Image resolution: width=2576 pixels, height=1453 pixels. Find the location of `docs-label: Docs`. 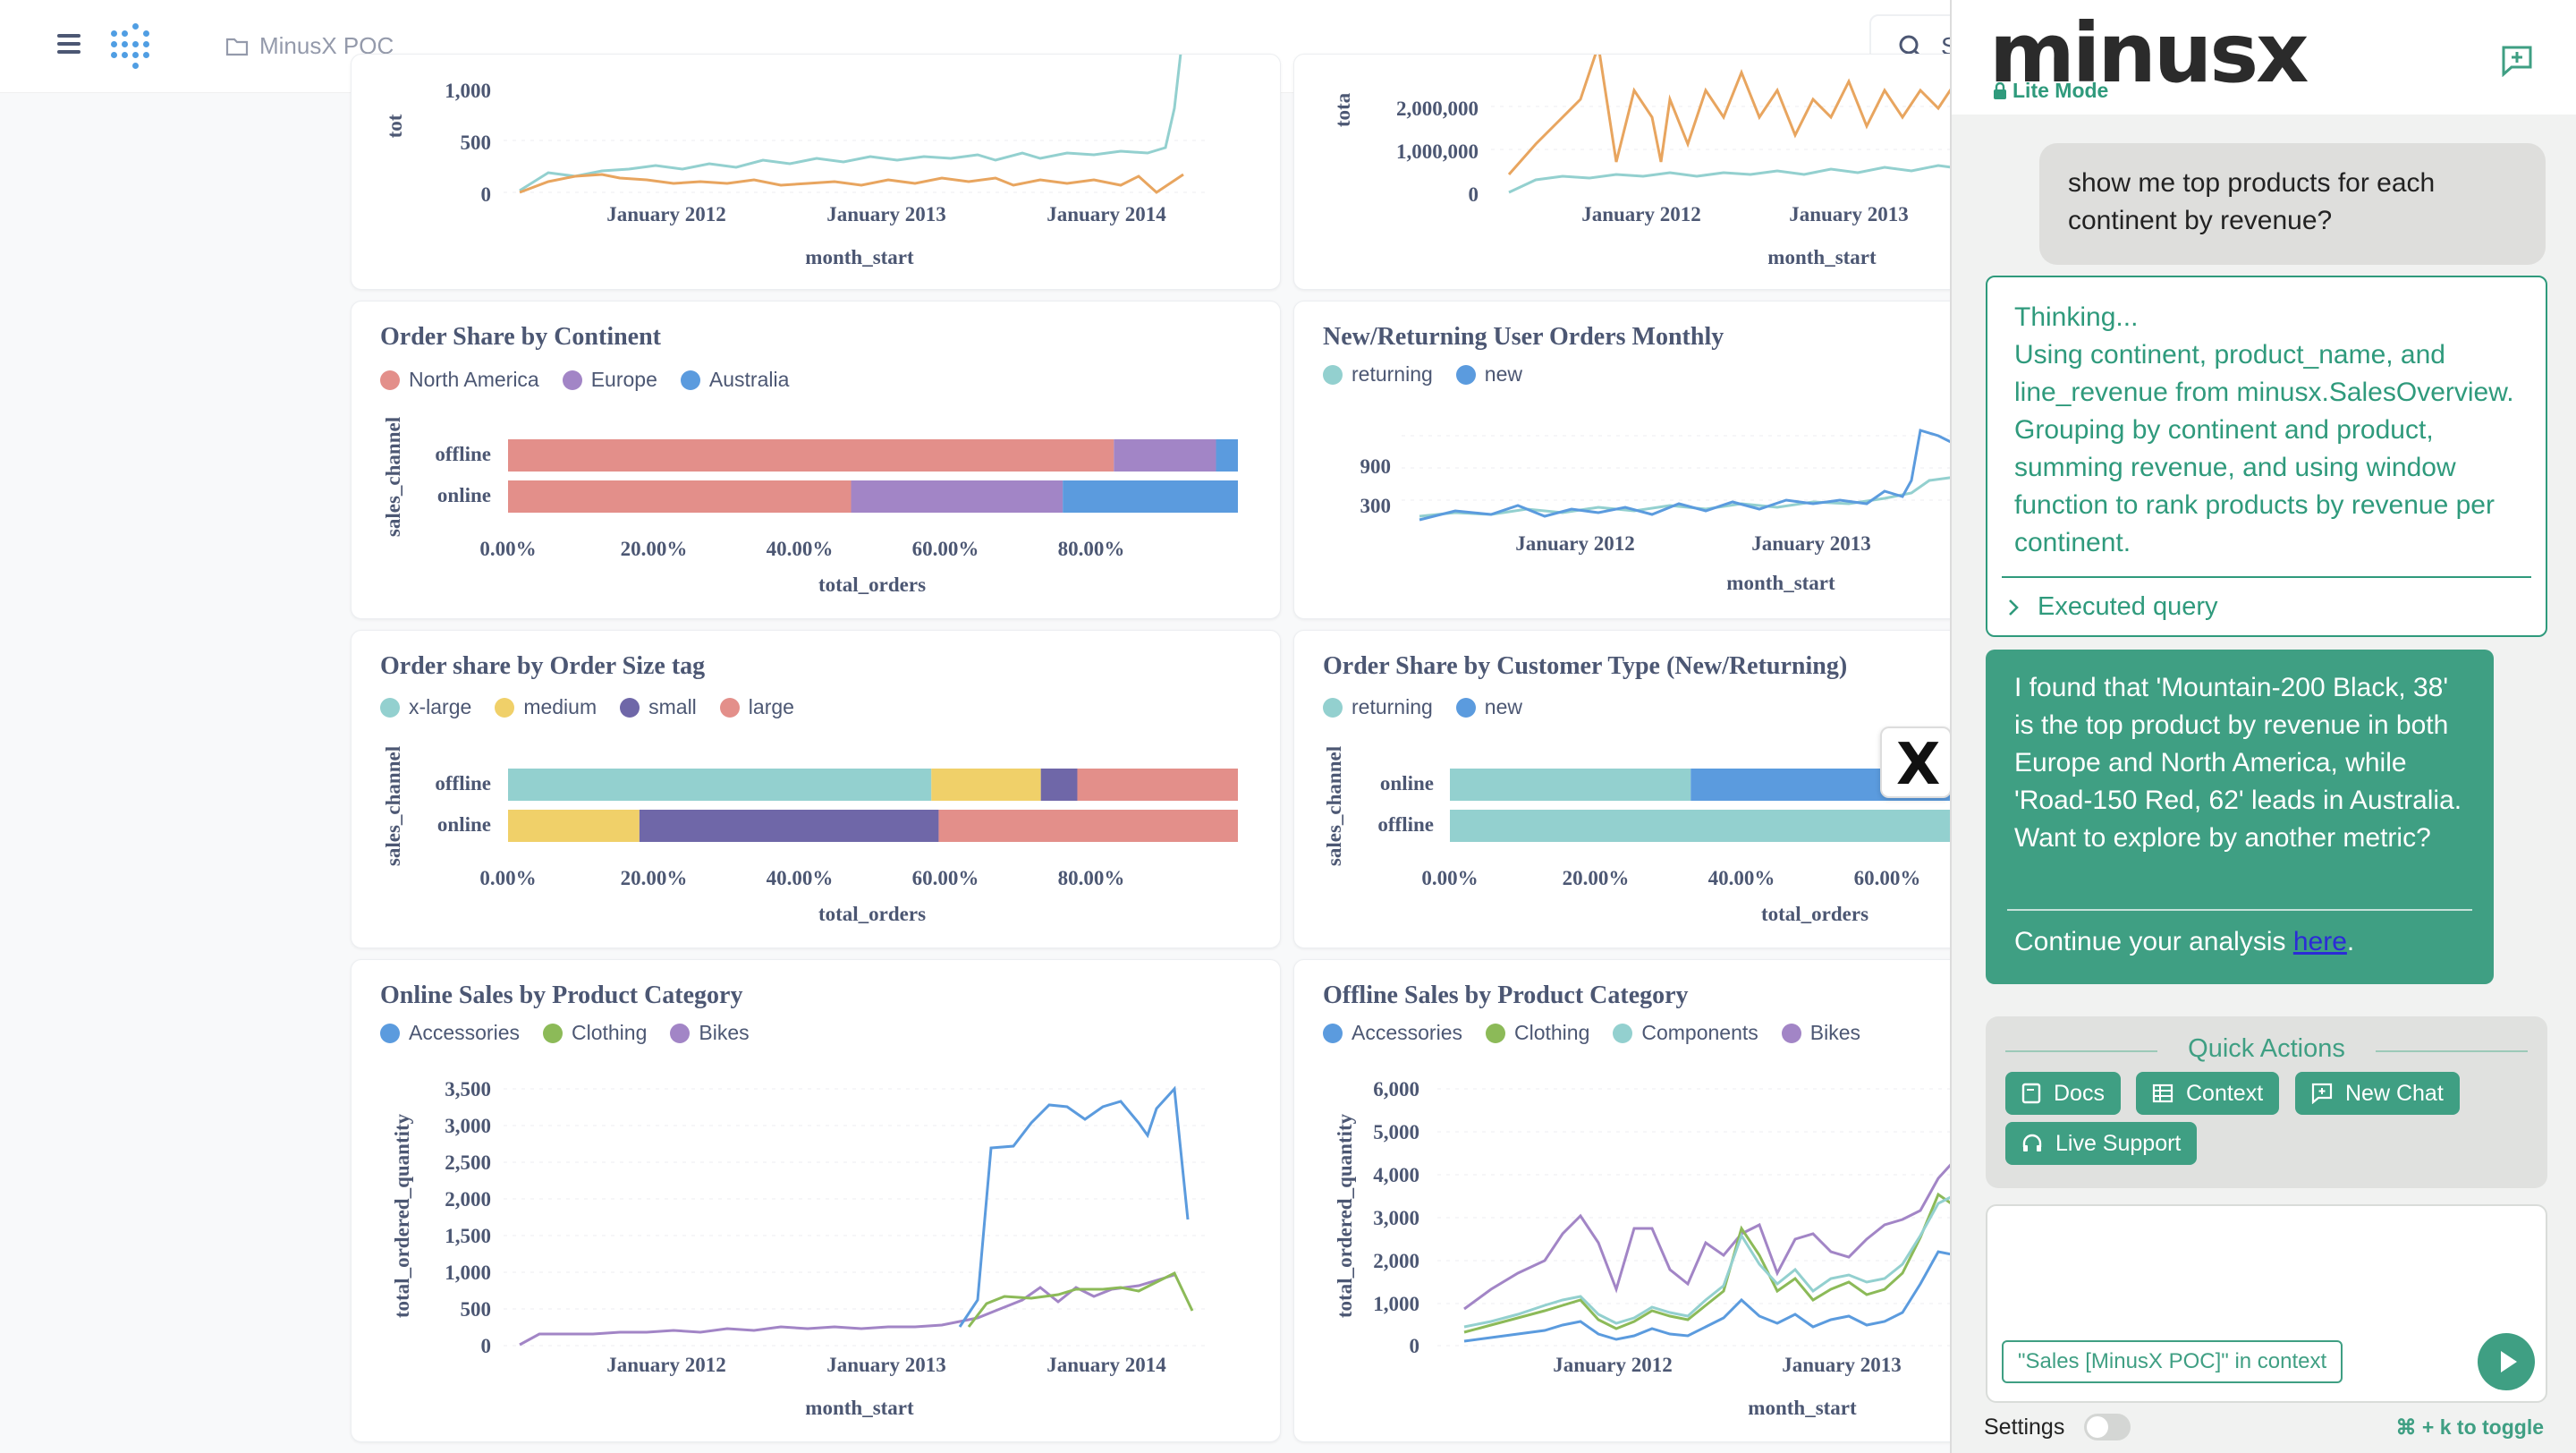

docs-label: Docs is located at coordinates (2079, 1093).